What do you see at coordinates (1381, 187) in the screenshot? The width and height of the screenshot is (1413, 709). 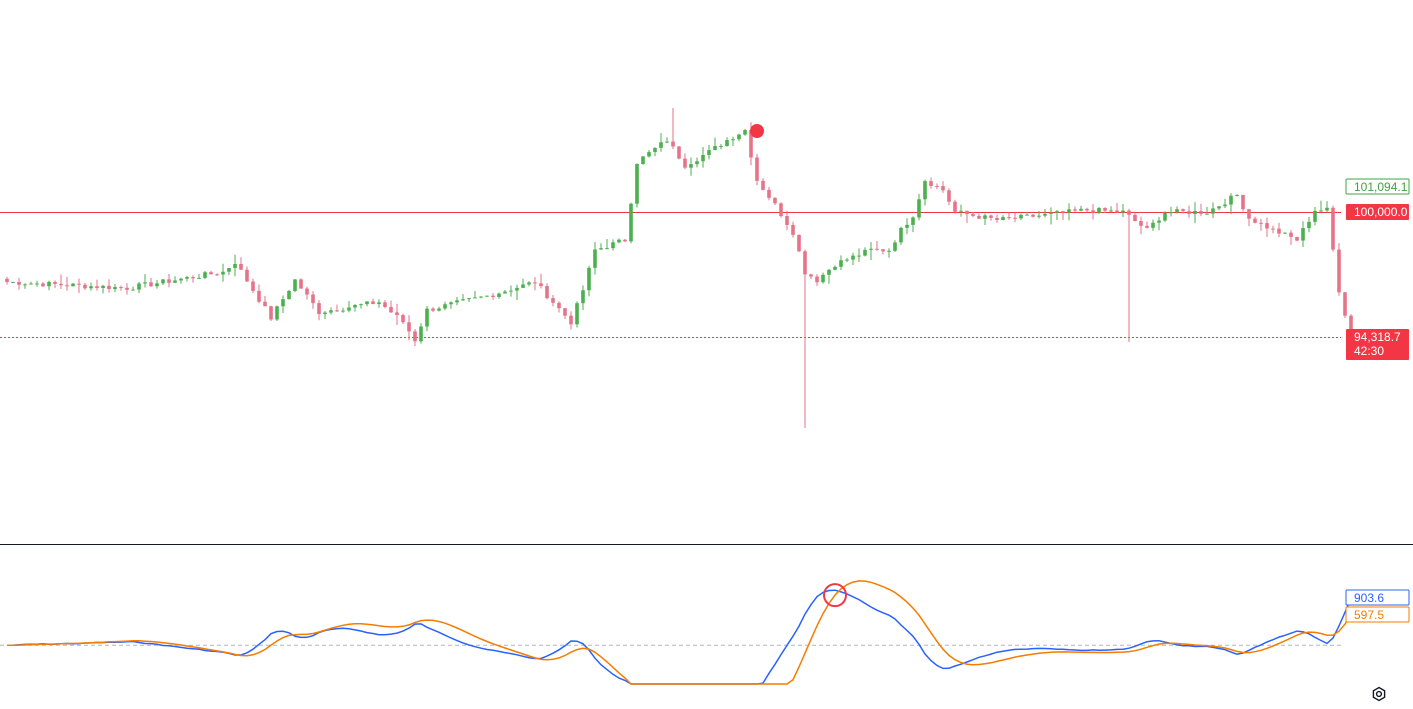 I see `high-price-label-text: 101,094.1` at bounding box center [1381, 187].